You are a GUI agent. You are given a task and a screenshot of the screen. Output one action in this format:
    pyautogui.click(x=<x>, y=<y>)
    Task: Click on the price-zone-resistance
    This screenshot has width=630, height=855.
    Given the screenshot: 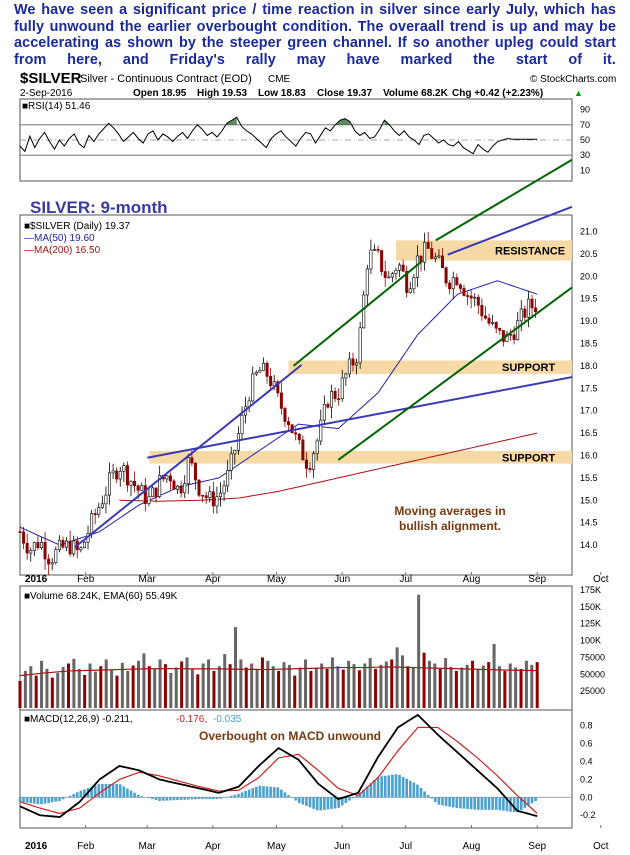 What is the action you would take?
    pyautogui.click(x=483, y=250)
    